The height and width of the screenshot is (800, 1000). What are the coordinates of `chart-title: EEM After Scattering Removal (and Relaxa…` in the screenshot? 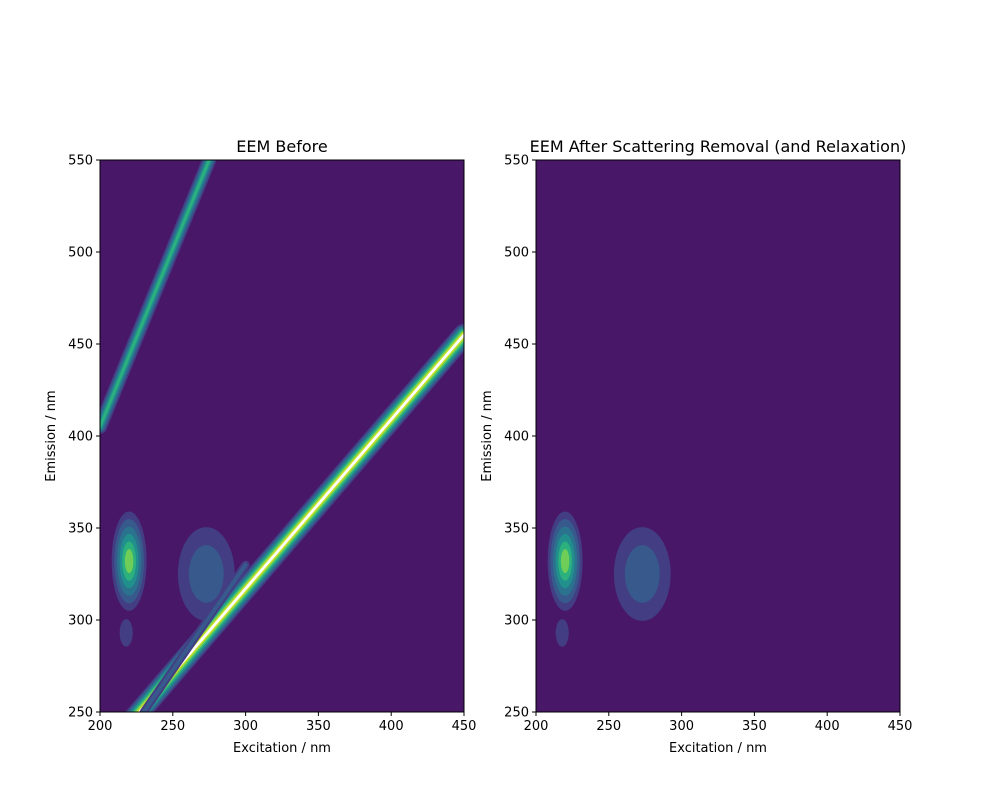 It's located at (718, 146).